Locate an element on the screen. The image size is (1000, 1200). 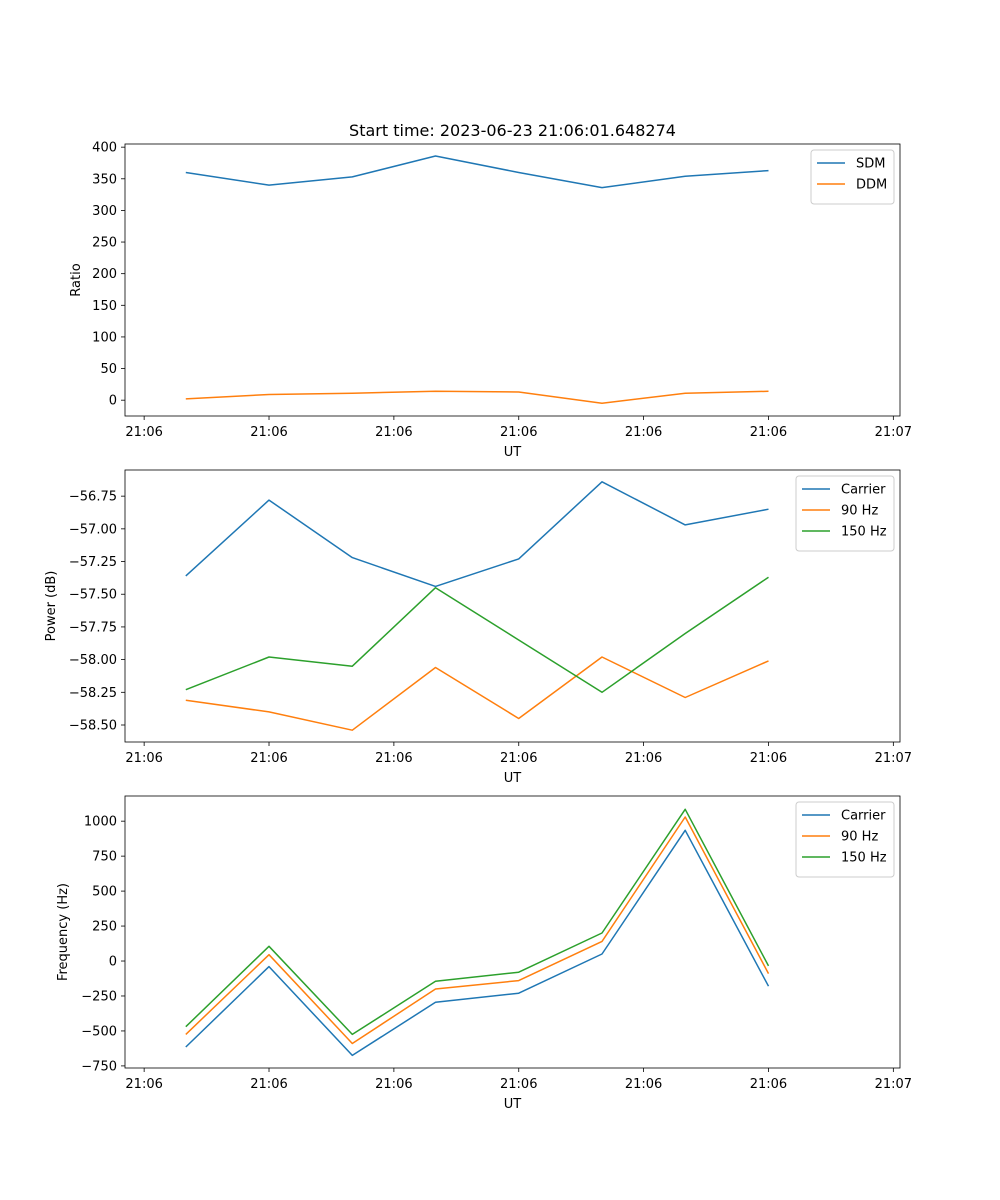
y-tick-label: −57.50 is located at coordinates (93, 595).